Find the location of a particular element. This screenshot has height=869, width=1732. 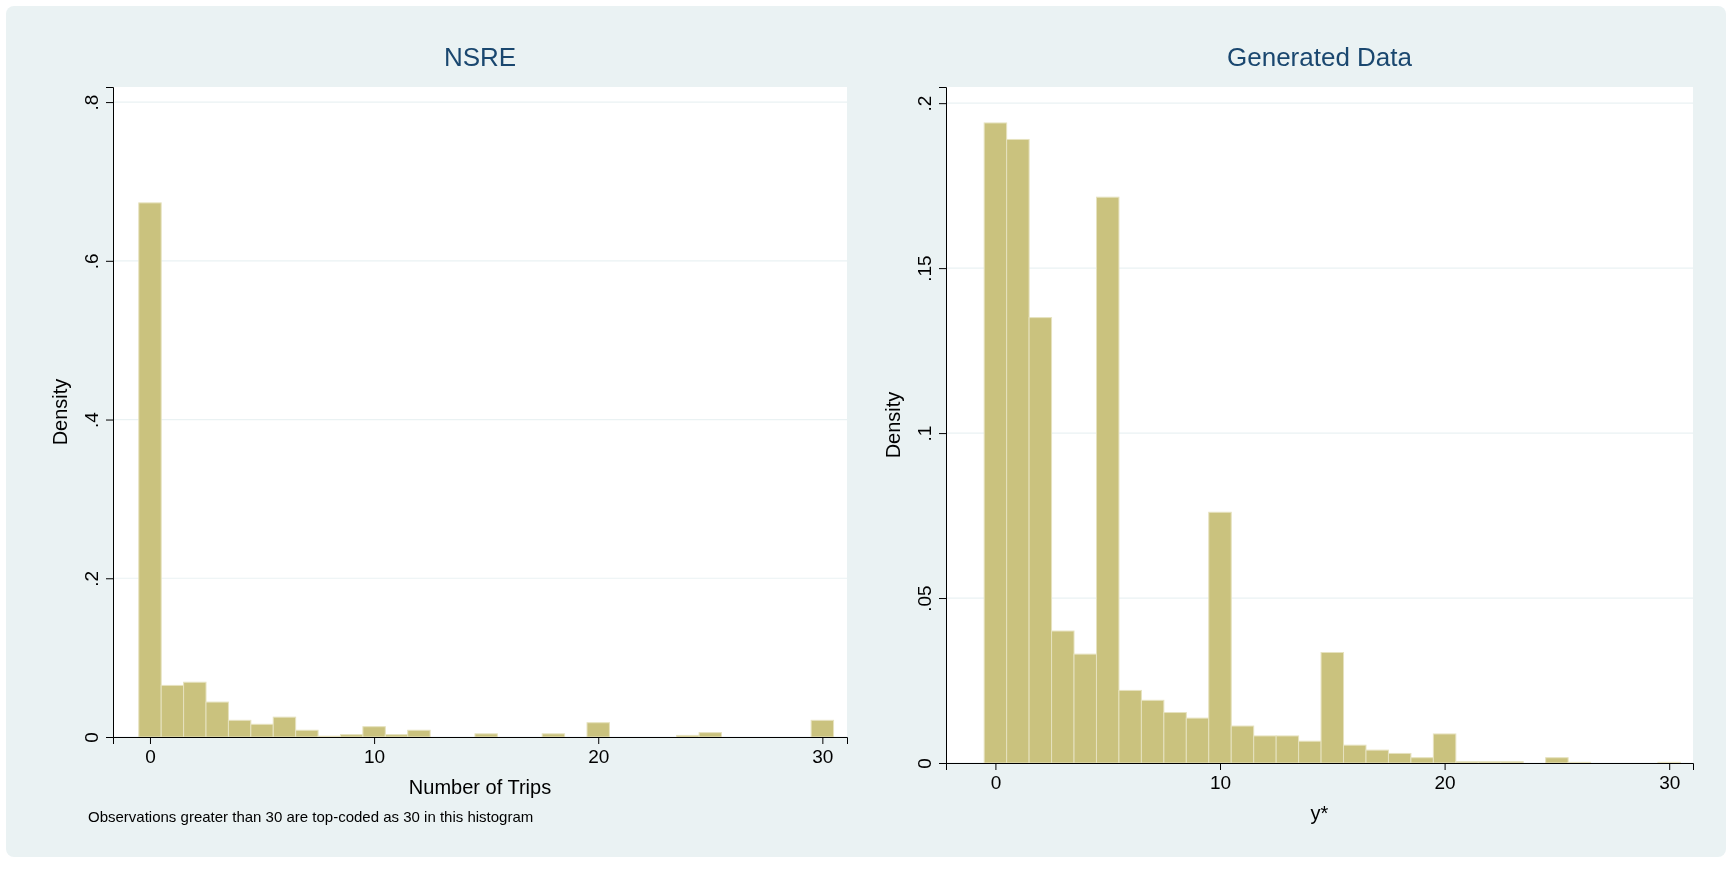

y-tick-label: 0 is located at coordinates (91, 737).